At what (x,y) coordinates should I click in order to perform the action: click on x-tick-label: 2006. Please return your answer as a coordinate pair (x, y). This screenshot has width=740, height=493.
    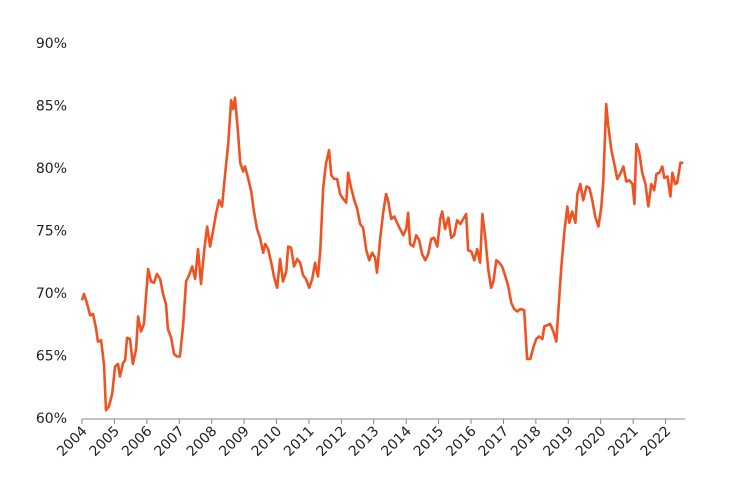
    Looking at the image, I should click on (137, 441).